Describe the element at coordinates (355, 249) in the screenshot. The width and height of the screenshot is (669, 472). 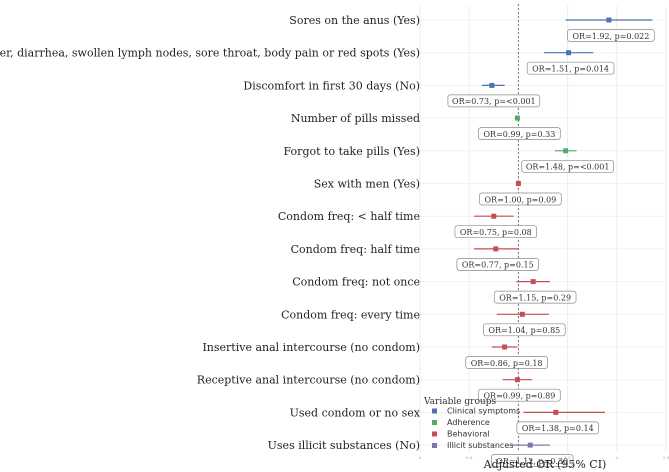
I see `row-label: Condom freq: half time` at that location.